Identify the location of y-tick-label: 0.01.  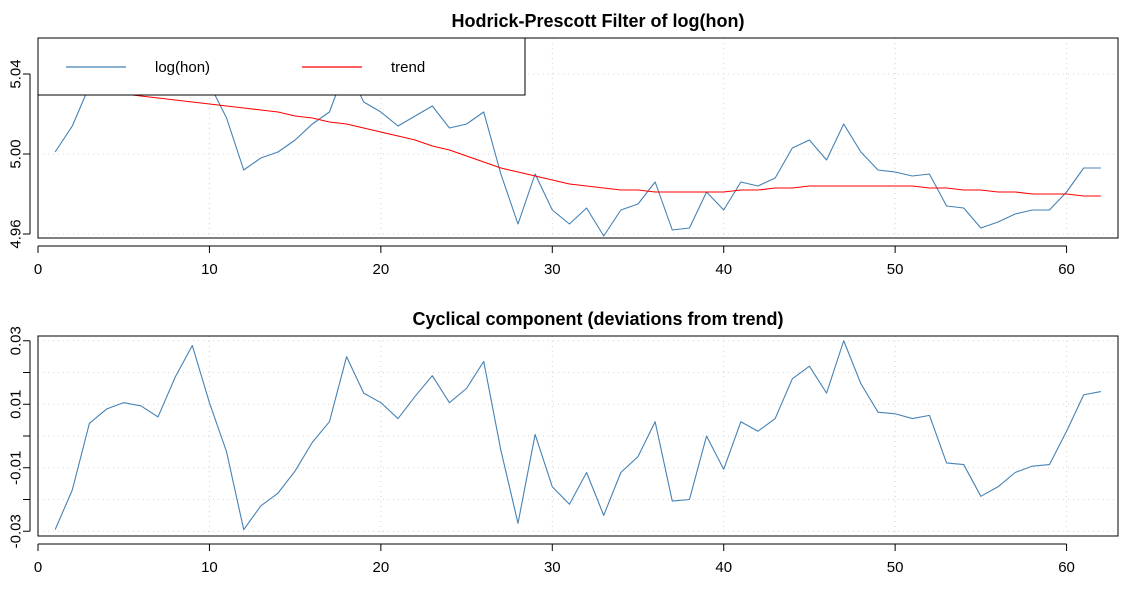
(16, 404).